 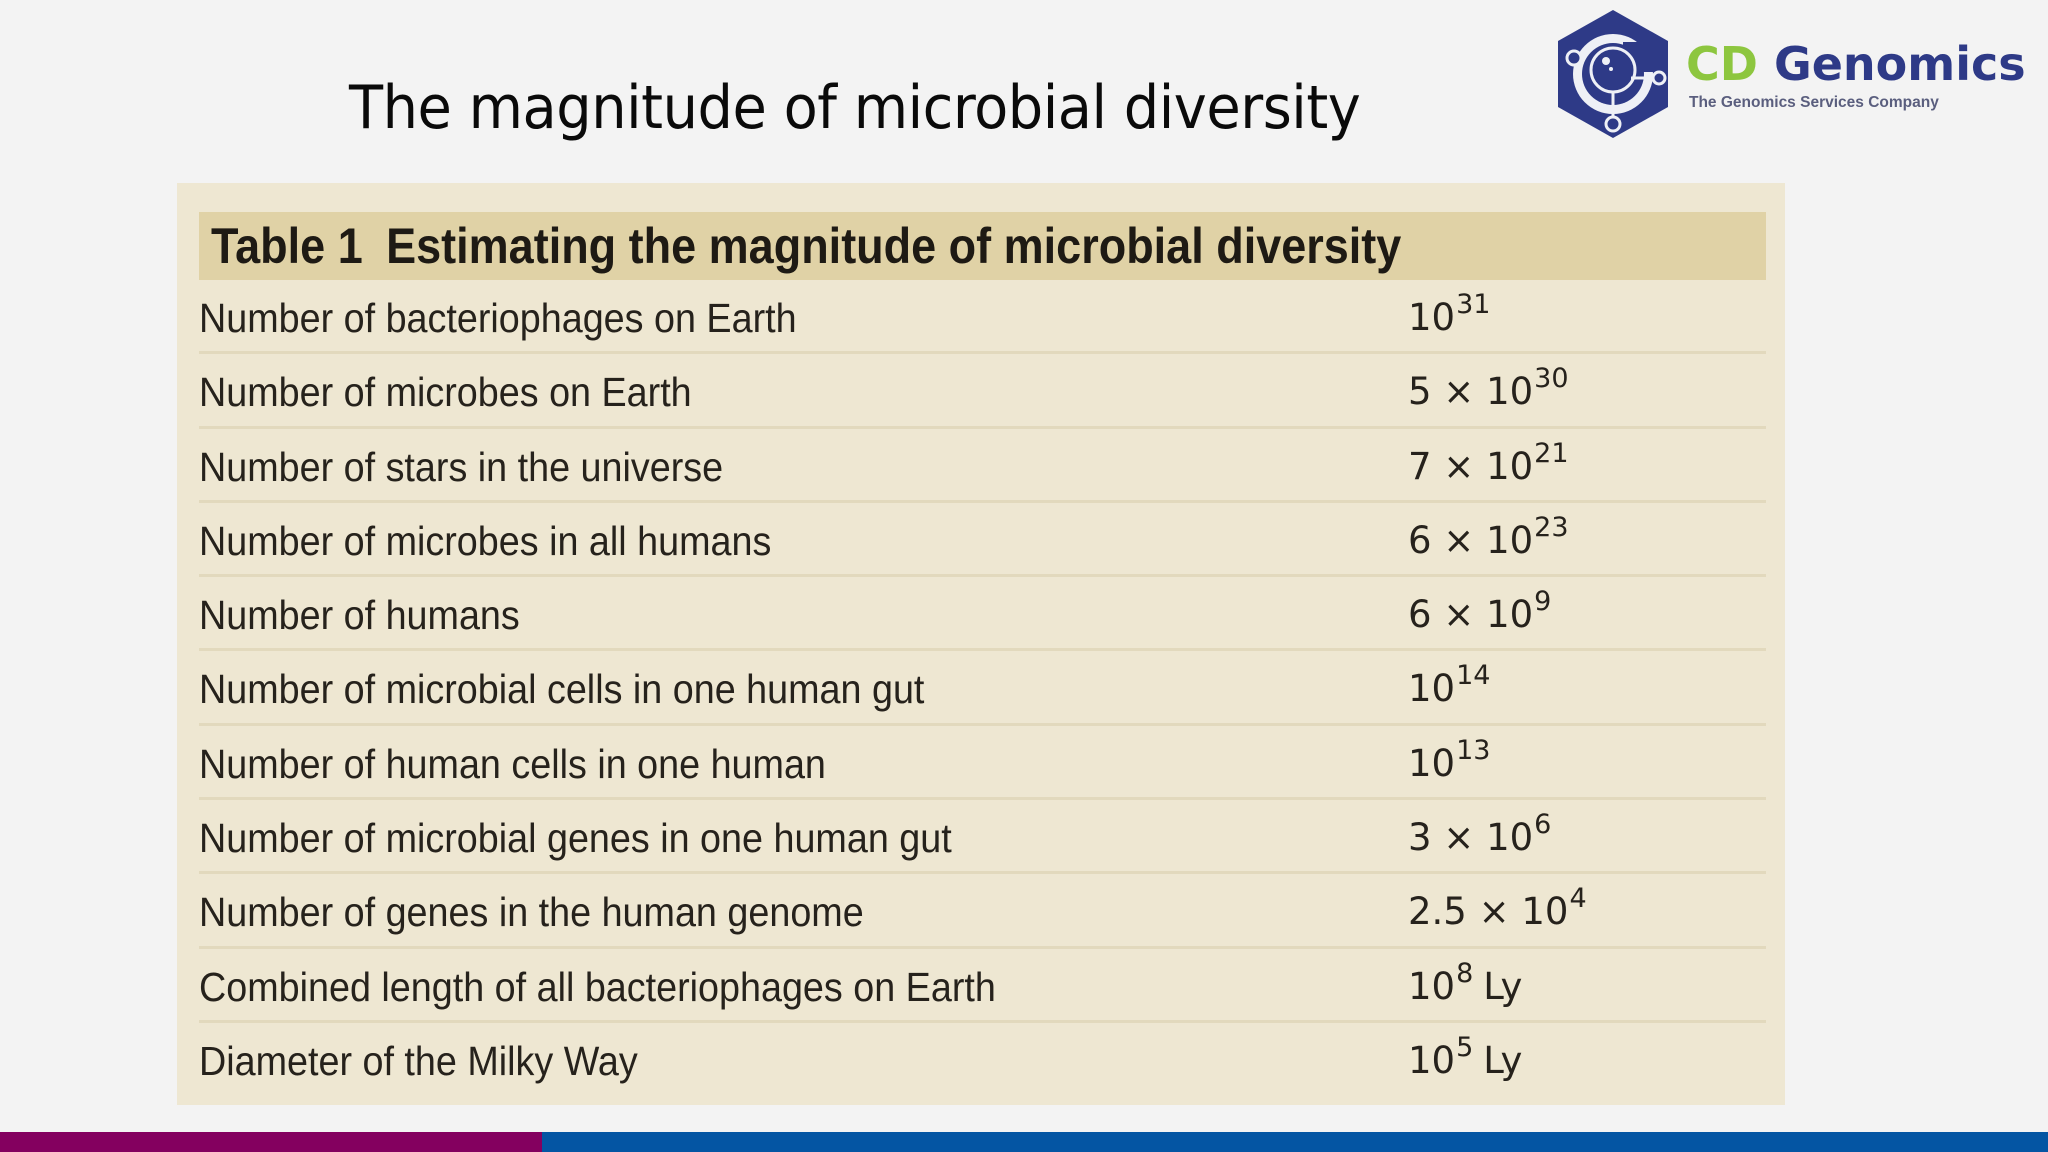 What do you see at coordinates (271, 1142) in the screenshot?
I see `footer-bar-magenta` at bounding box center [271, 1142].